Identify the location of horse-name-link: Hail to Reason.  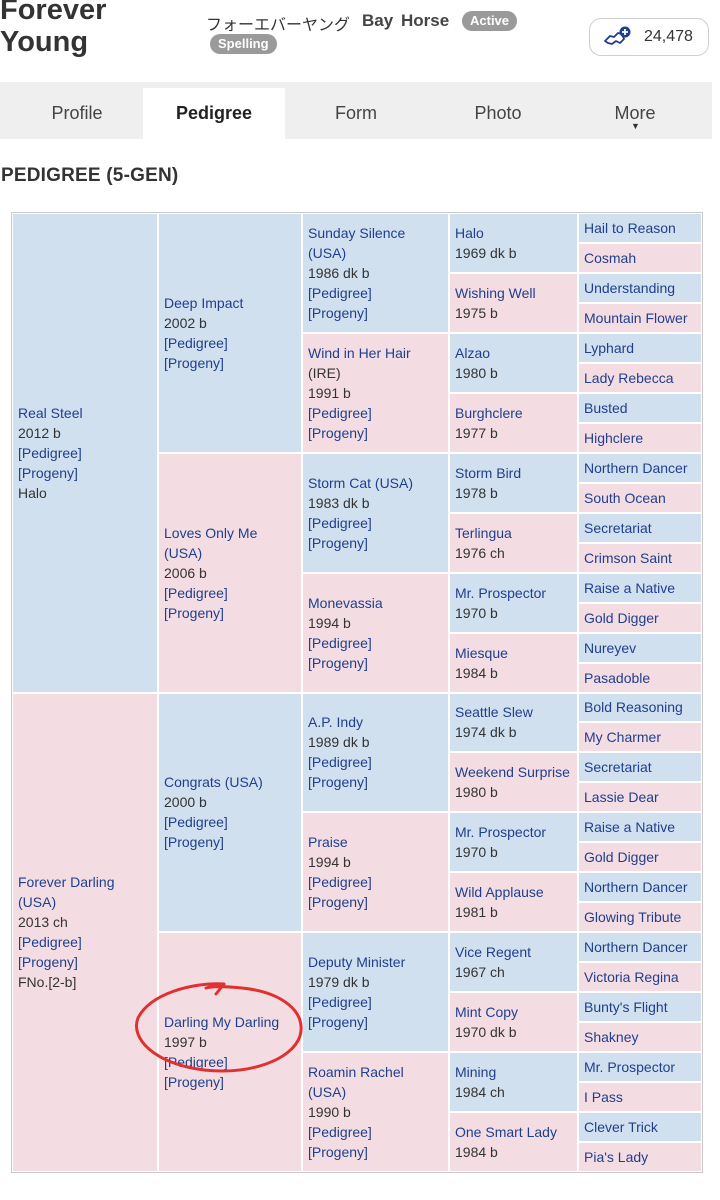
(630, 227).